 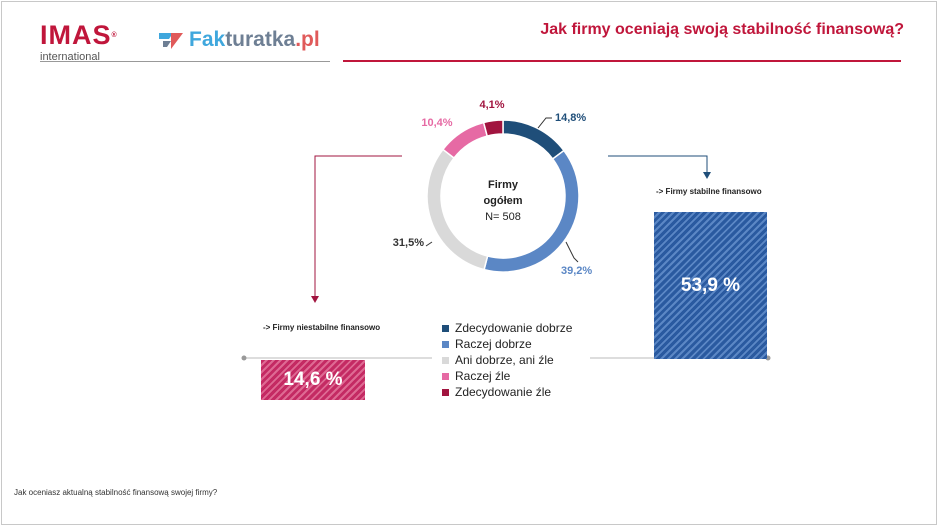 What do you see at coordinates (709, 191) in the screenshot?
I see `group-label-stable: -> Firmy stabilne finansowo` at bounding box center [709, 191].